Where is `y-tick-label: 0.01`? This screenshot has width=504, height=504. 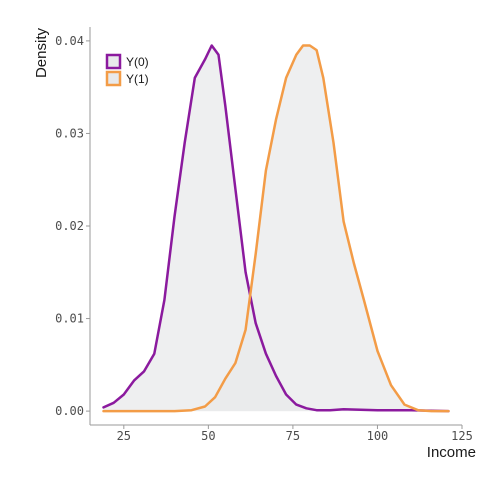
y-tick-label: 0.01 is located at coordinates (69, 319).